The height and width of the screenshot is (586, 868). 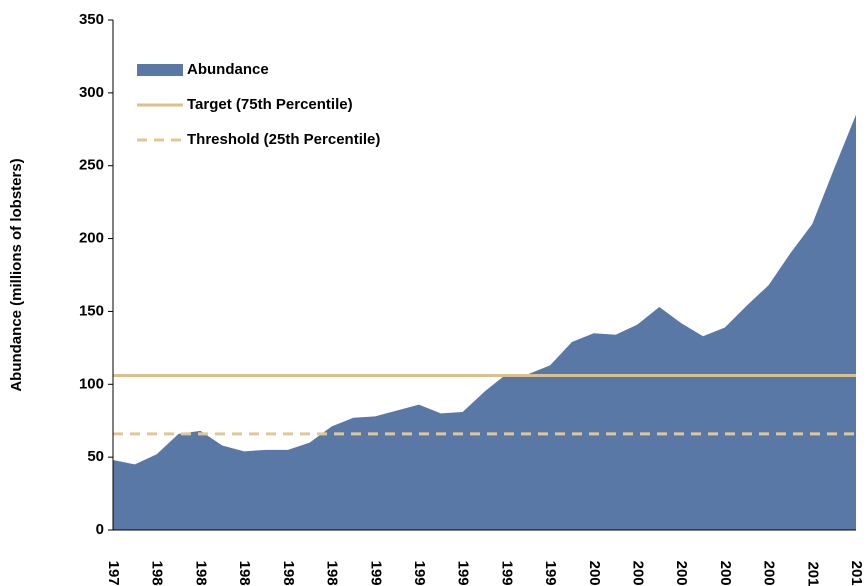 What do you see at coordinates (91, 165) in the screenshot?
I see `y-tick-label: 250` at bounding box center [91, 165].